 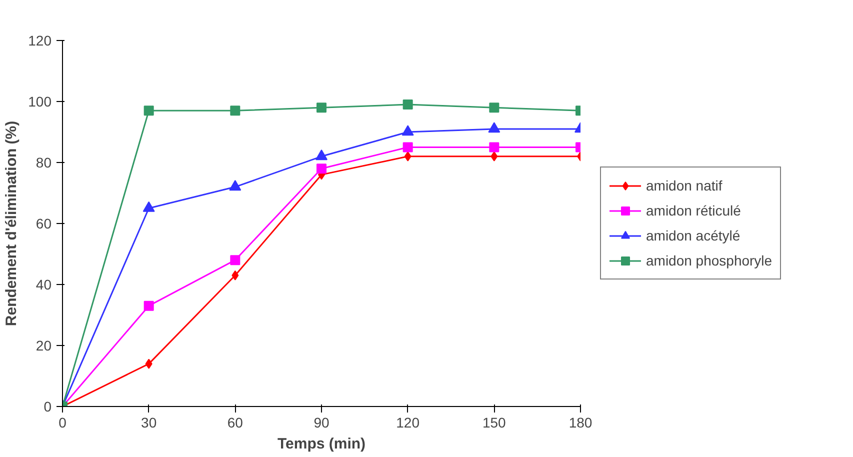 What do you see at coordinates (580, 422) in the screenshot?
I see `x-tick-label: 180` at bounding box center [580, 422].